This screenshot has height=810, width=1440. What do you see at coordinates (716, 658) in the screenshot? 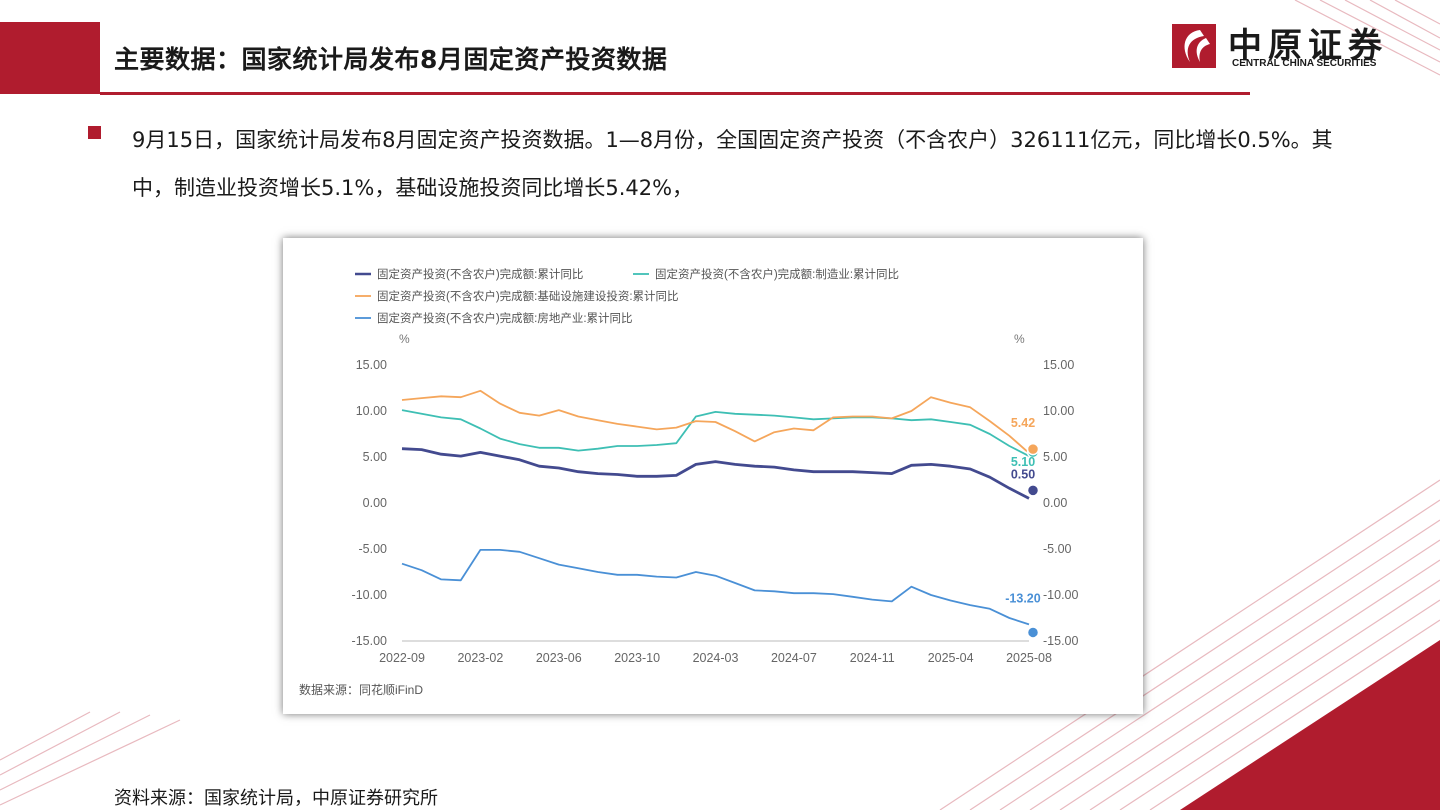
I see `x-tick-label: 2024-03` at bounding box center [716, 658].